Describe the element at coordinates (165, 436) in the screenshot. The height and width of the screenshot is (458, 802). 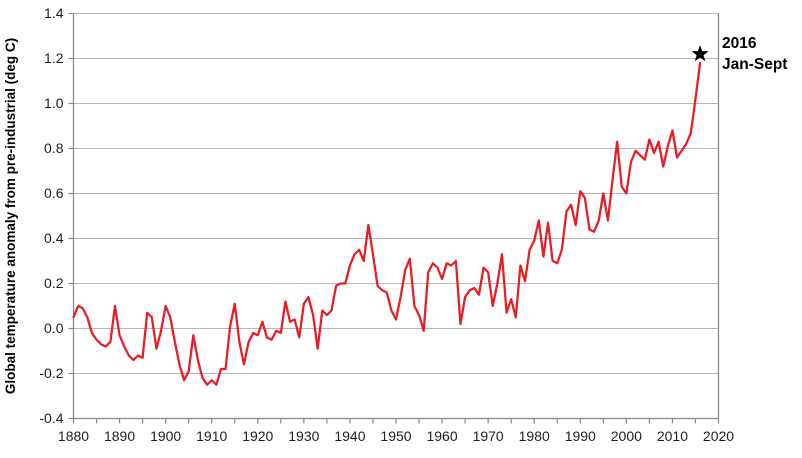
I see `x-tick-label: 1900` at that location.